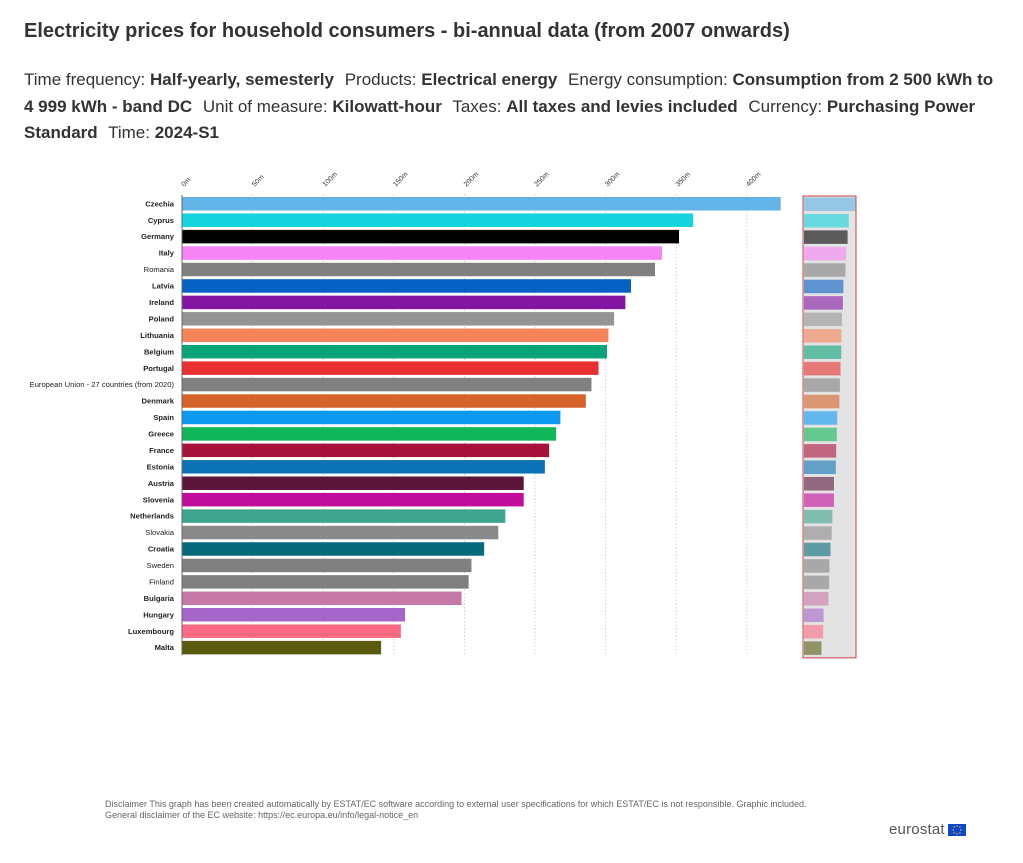  Describe the element at coordinates (85, 79) in the screenshot. I see `filter-label: Time frequency:` at that location.